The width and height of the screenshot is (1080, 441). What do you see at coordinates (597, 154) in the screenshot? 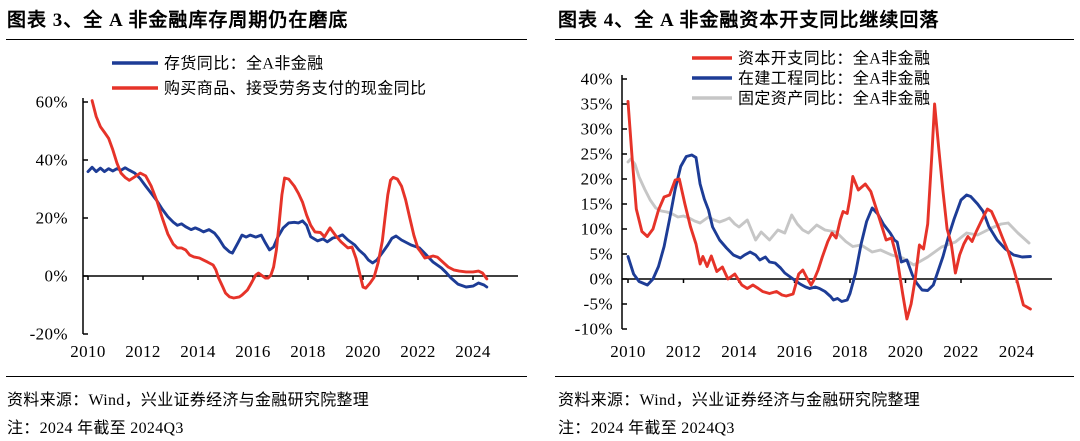
I see `y-tick-label: 25%` at bounding box center [597, 154].